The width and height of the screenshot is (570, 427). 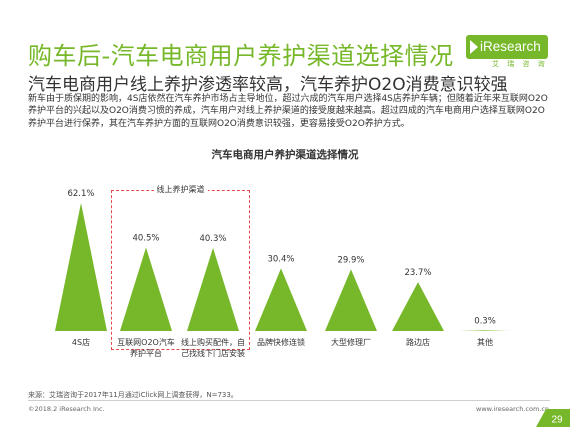 What do you see at coordinates (145, 239) in the screenshot?
I see `data-label: 40.5%` at bounding box center [145, 239].